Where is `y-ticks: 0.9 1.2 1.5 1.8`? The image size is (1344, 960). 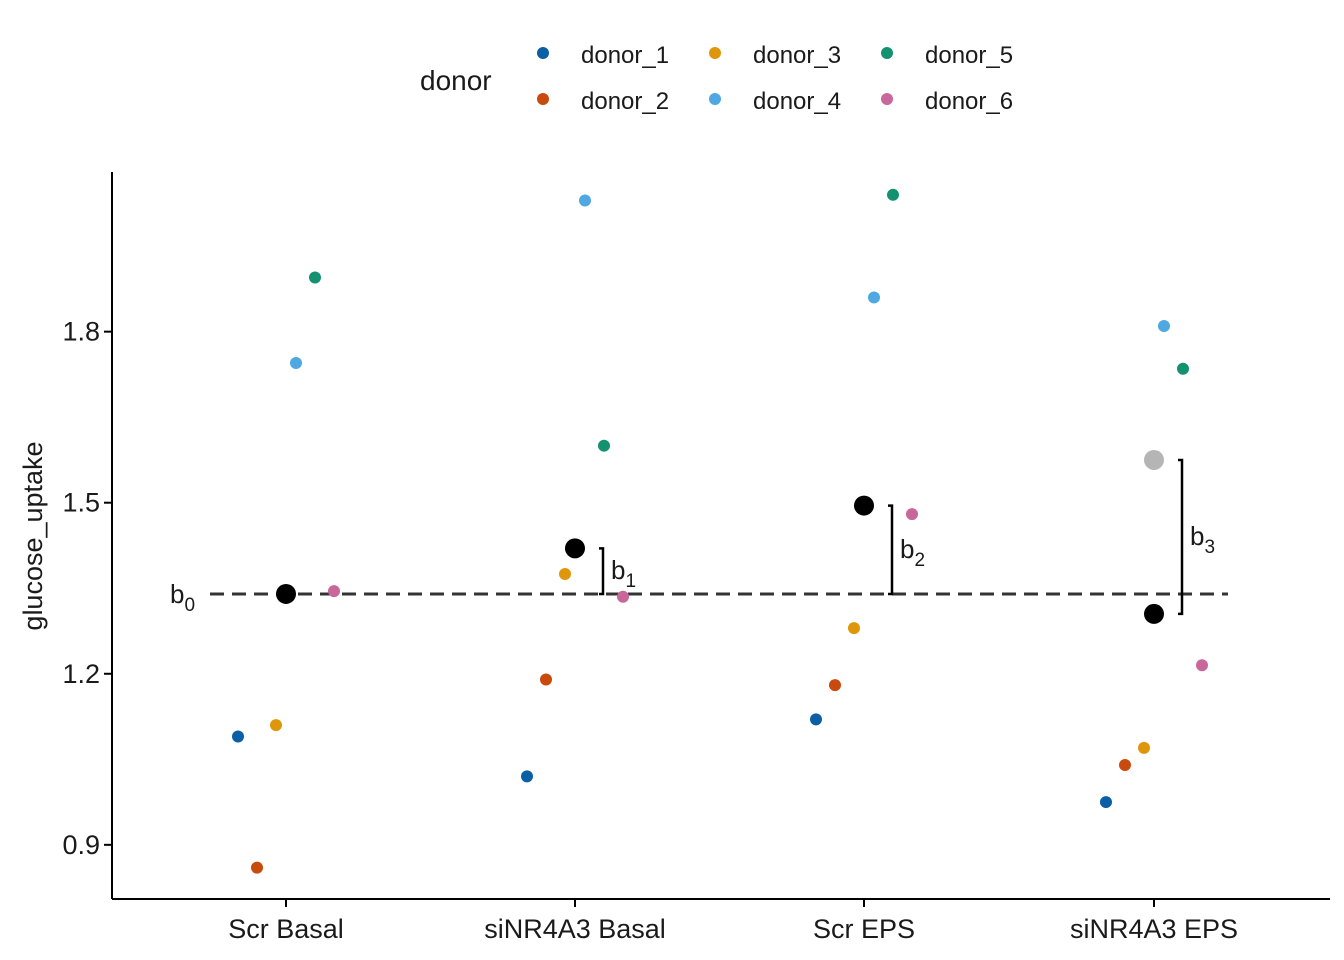 y-ticks: 0.9 1.2 1.5 1.8 is located at coordinates (87, 588).